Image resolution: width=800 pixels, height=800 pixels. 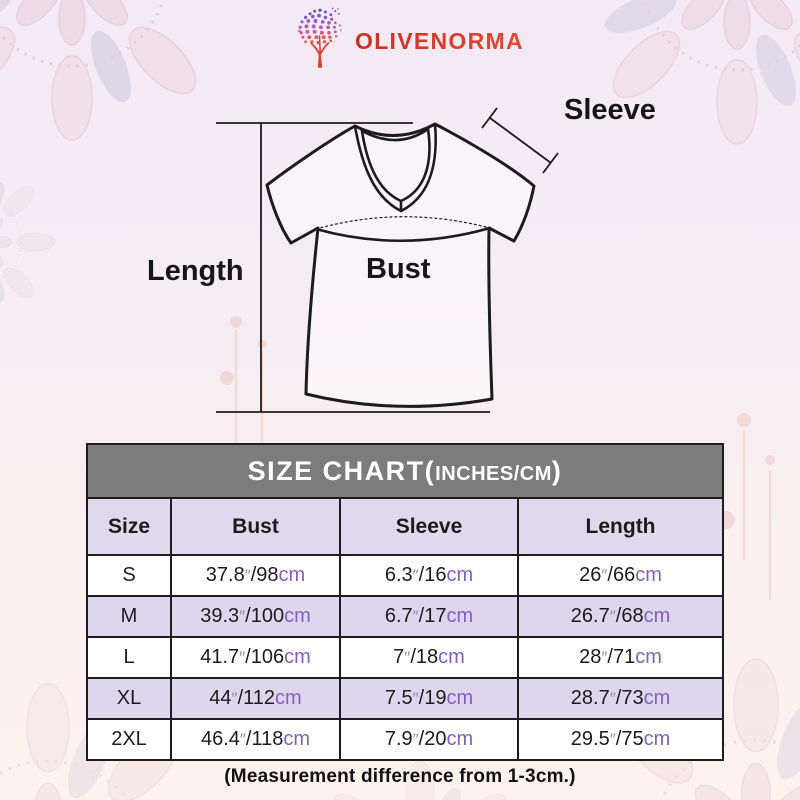 What do you see at coordinates (195, 271) in the screenshot?
I see `length-label: Length` at bounding box center [195, 271].